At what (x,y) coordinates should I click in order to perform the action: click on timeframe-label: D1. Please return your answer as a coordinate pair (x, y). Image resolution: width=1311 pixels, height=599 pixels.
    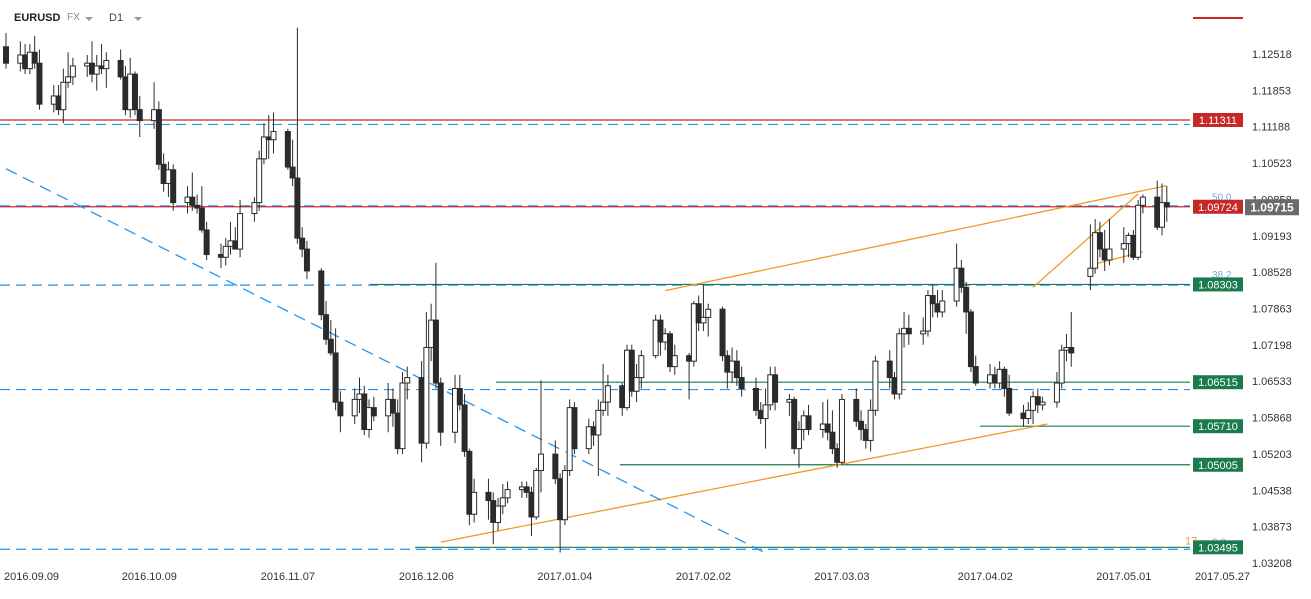
    Looking at the image, I should click on (116, 18).